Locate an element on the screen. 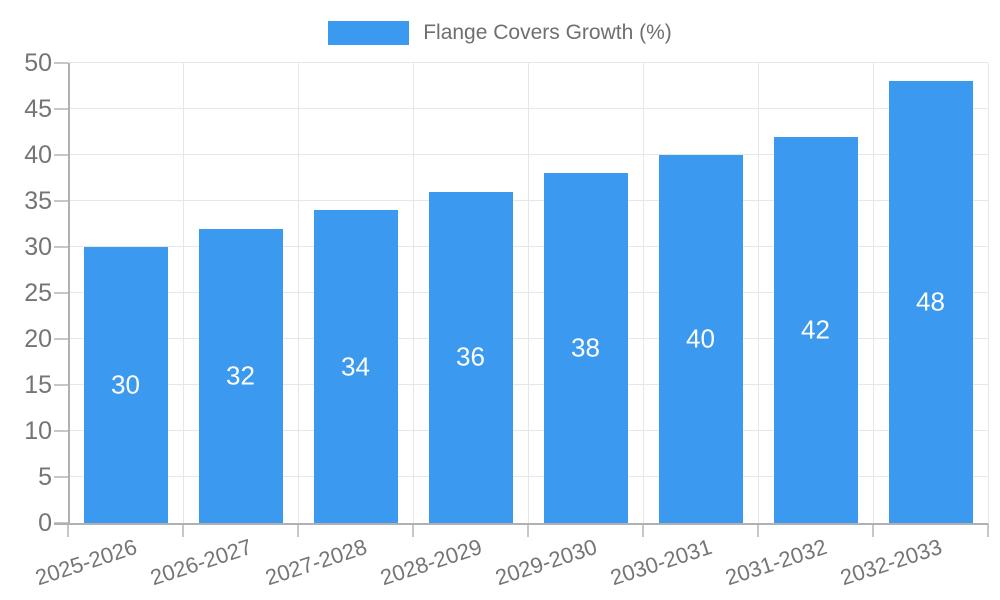  y-tick-label: 10 is located at coordinates (38, 431).